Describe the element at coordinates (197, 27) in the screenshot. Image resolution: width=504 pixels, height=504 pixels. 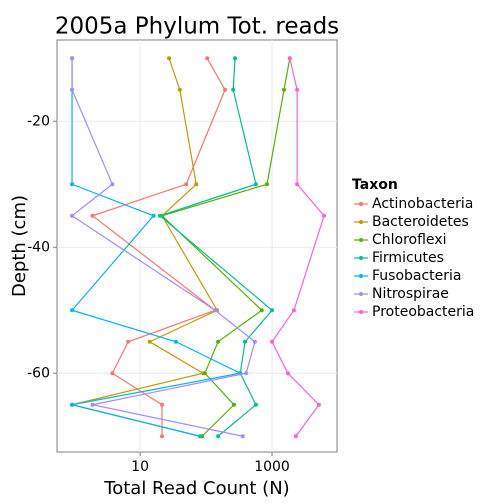
I see `chart-title: 2005a Phylum Tot. reads` at that location.